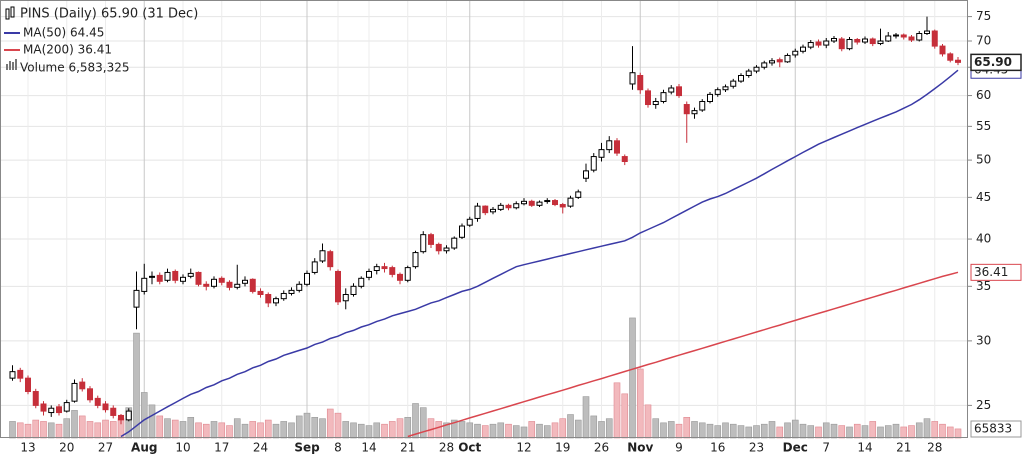  I want to click on value-box, so click(996, 62).